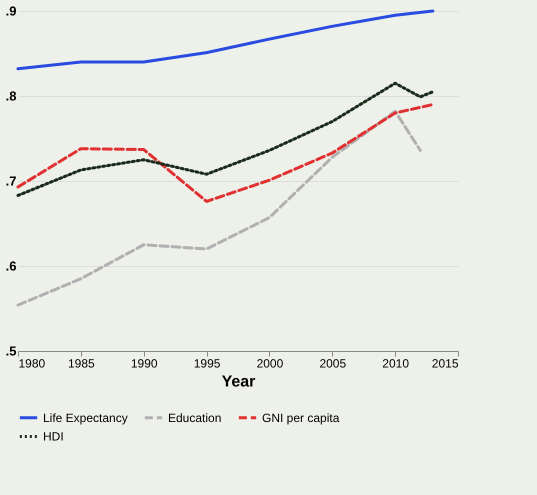  Describe the element at coordinates (144, 363) in the screenshot. I see `x-tick-label: 1990` at that location.